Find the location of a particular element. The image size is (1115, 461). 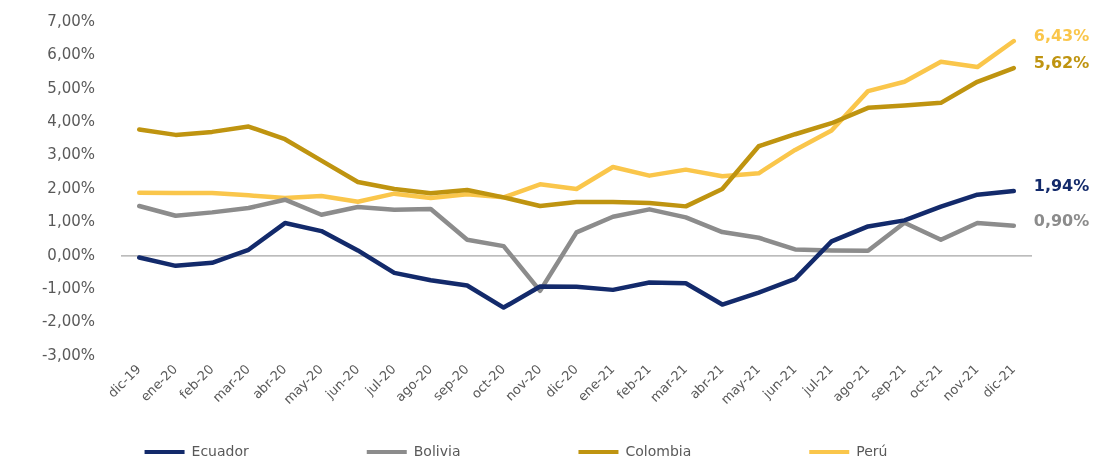

y-tick-label: 7,00% is located at coordinates (71, 20).